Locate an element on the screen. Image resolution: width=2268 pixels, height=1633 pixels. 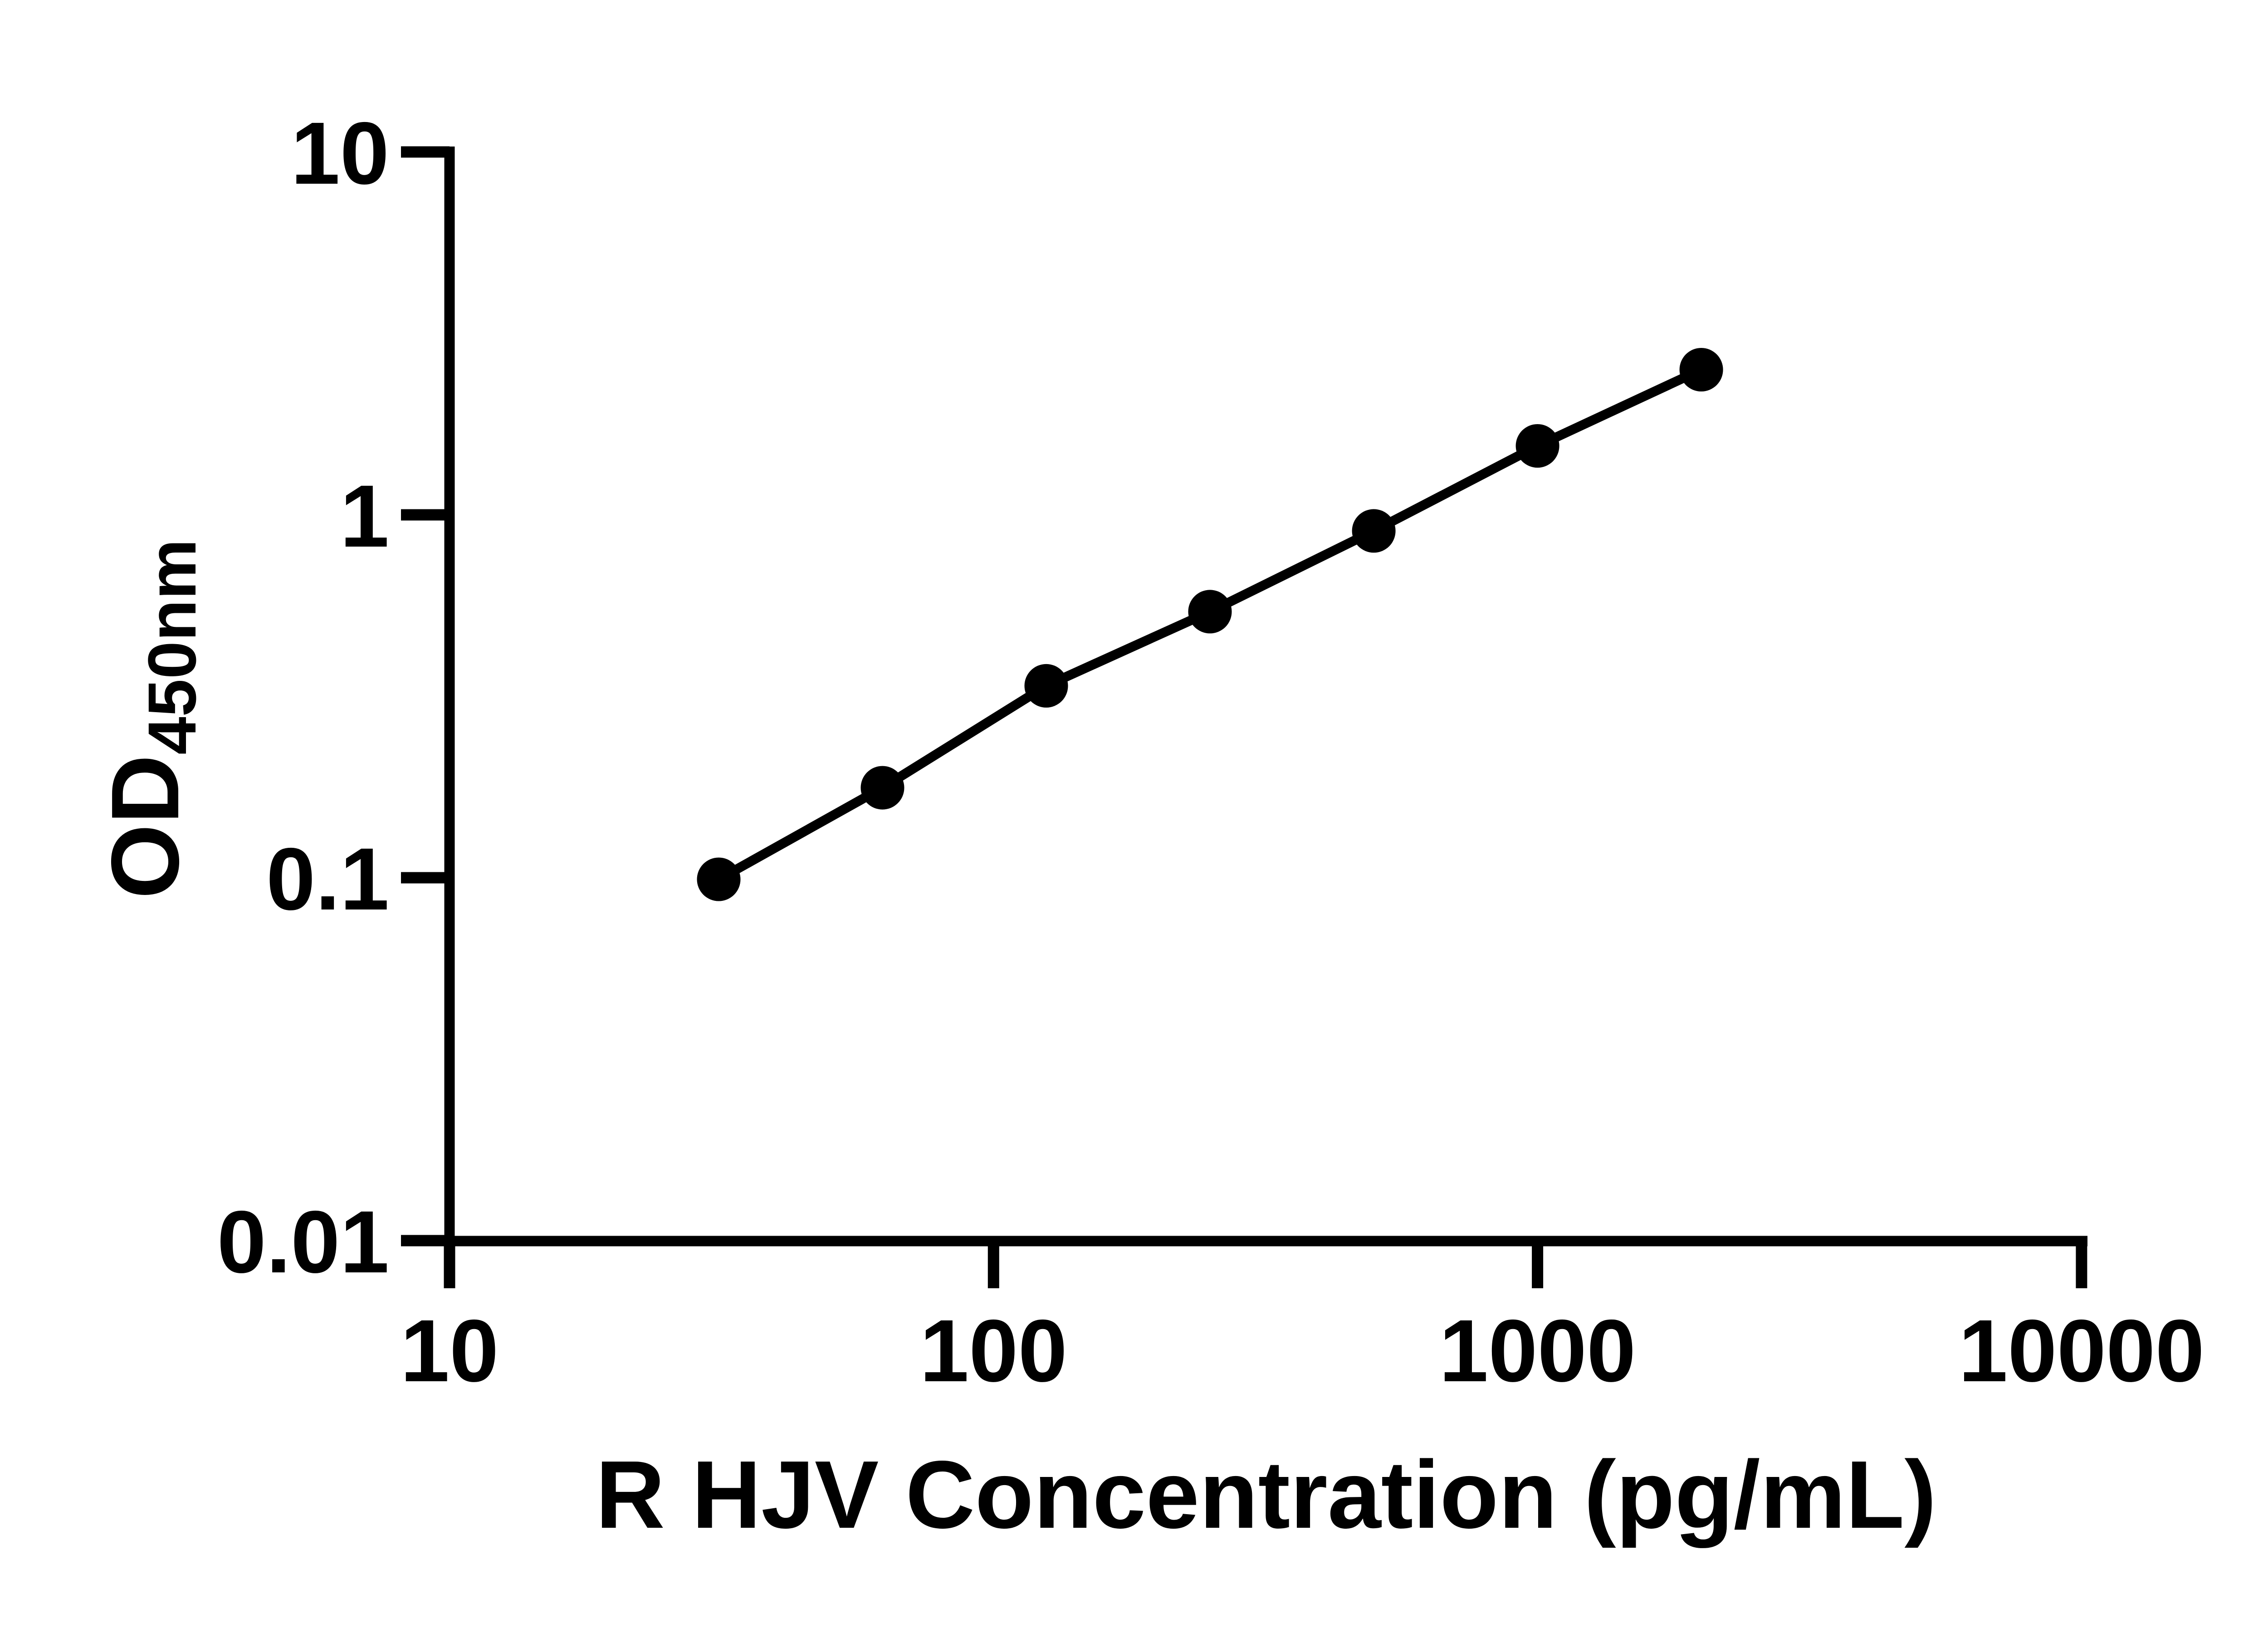
x-tick-label-10000: 10000 is located at coordinates (2081, 1350).